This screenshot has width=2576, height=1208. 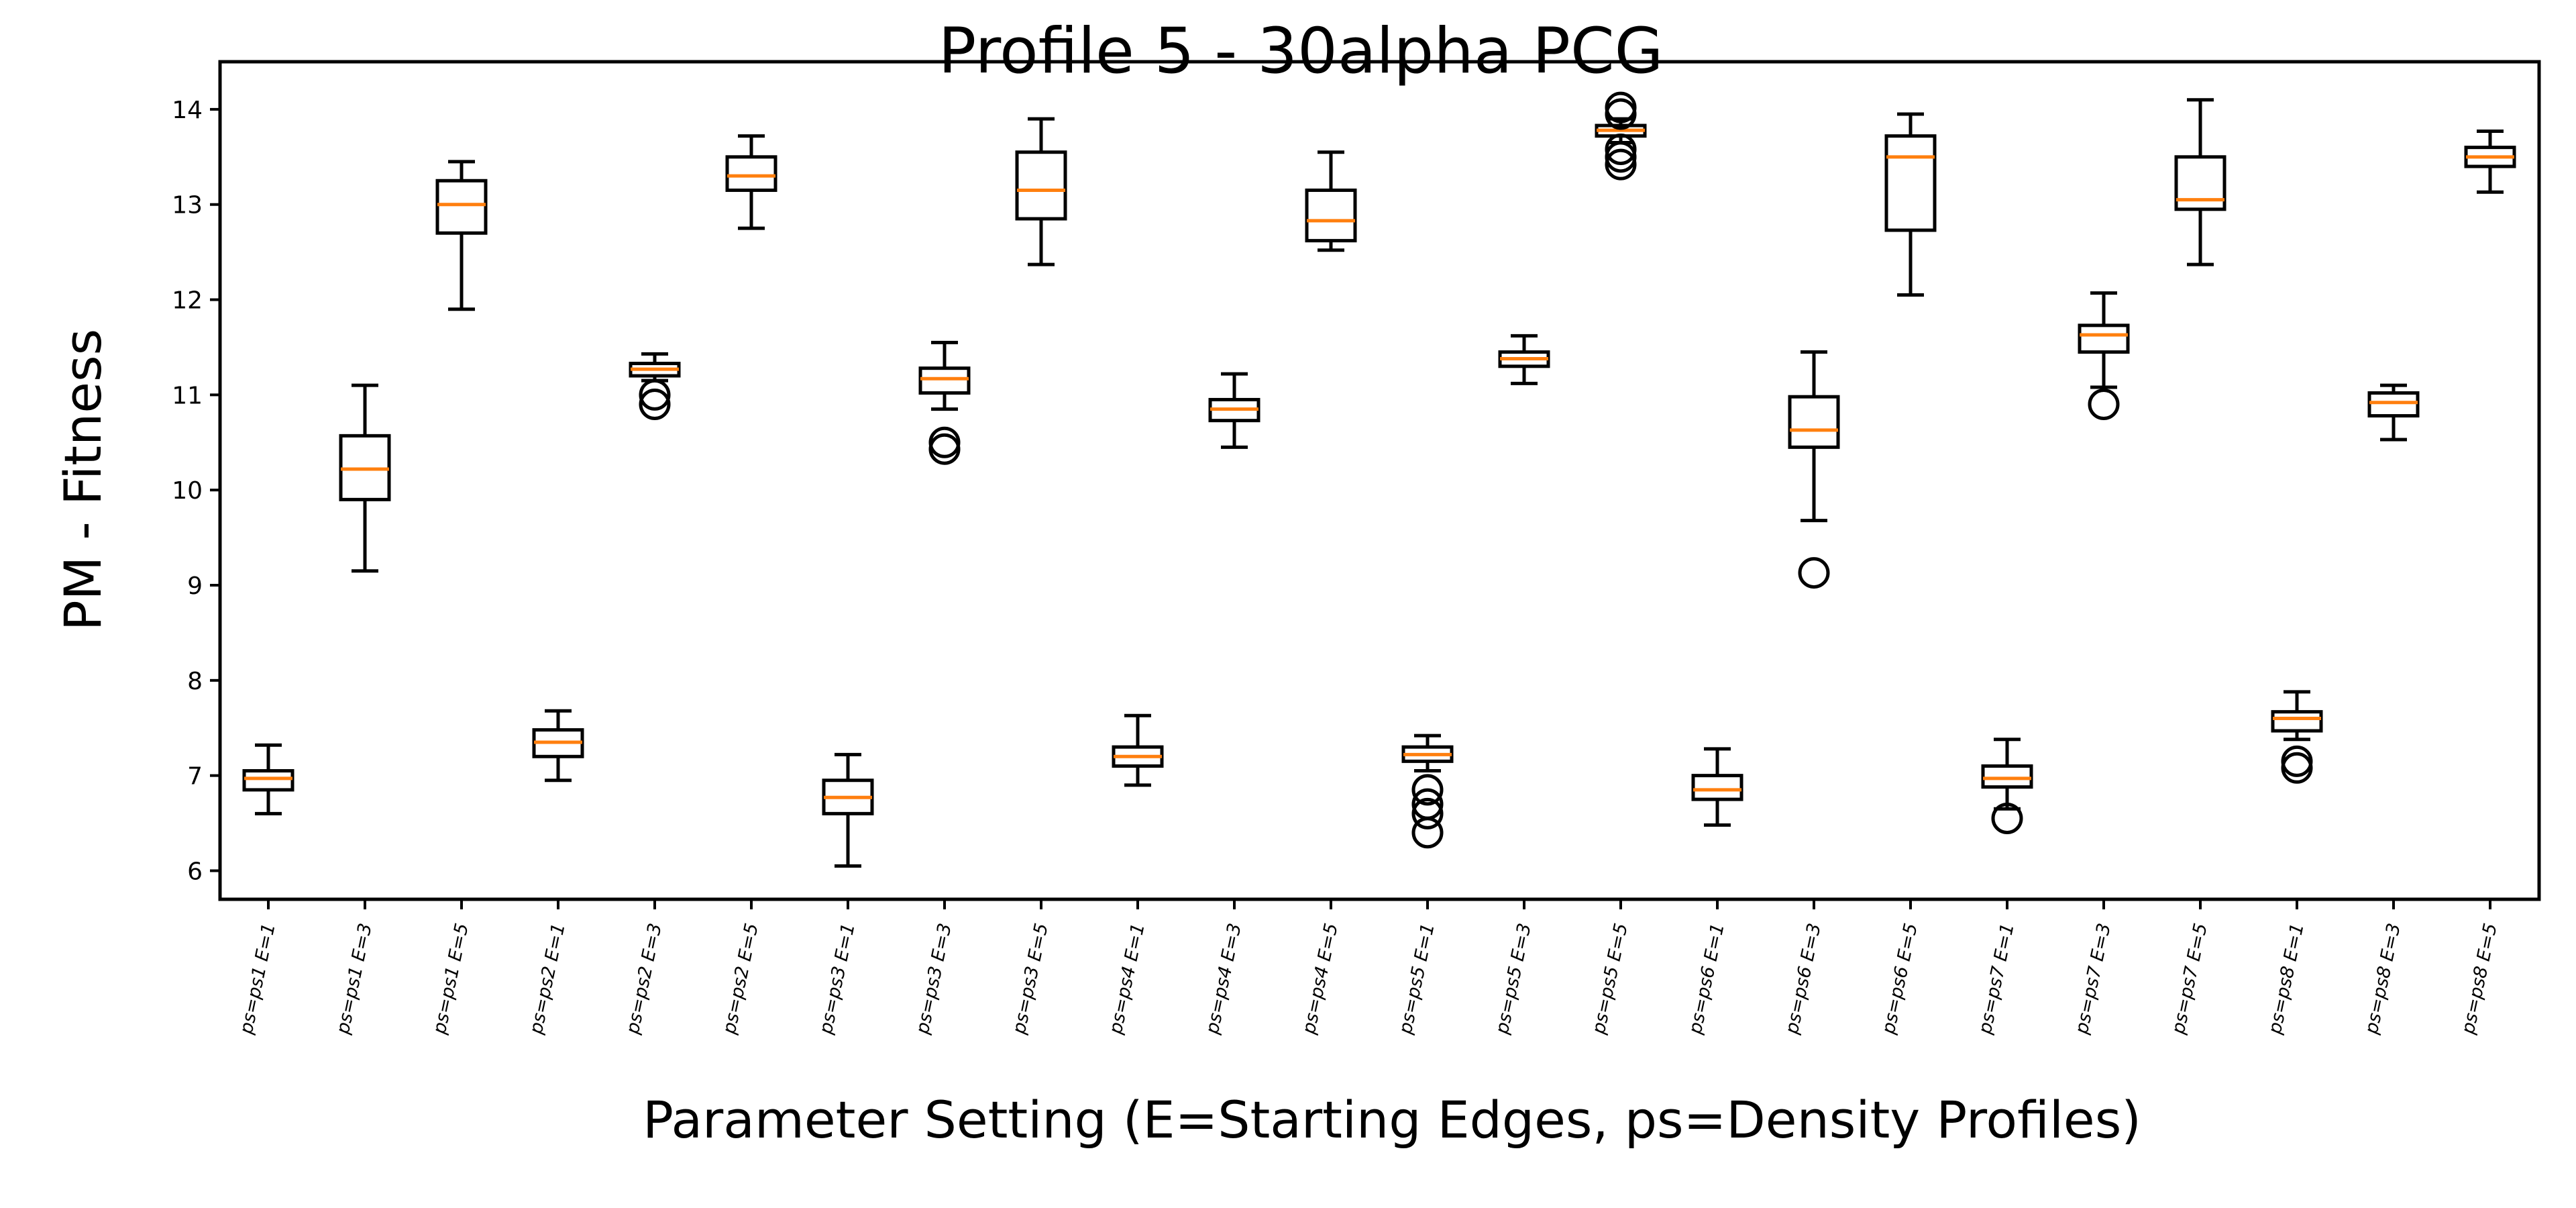 What do you see at coordinates (187, 301) in the screenshot?
I see `y-tick-label: 12` at bounding box center [187, 301].